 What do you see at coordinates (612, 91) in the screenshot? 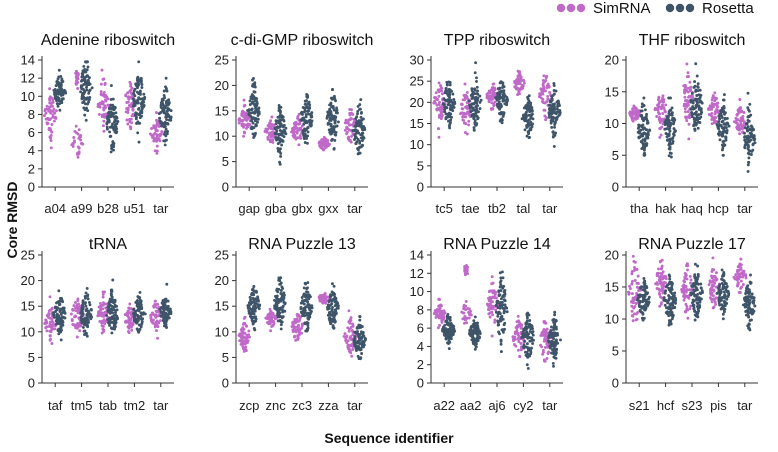
I see `y-tick-label: 15` at bounding box center [612, 91].